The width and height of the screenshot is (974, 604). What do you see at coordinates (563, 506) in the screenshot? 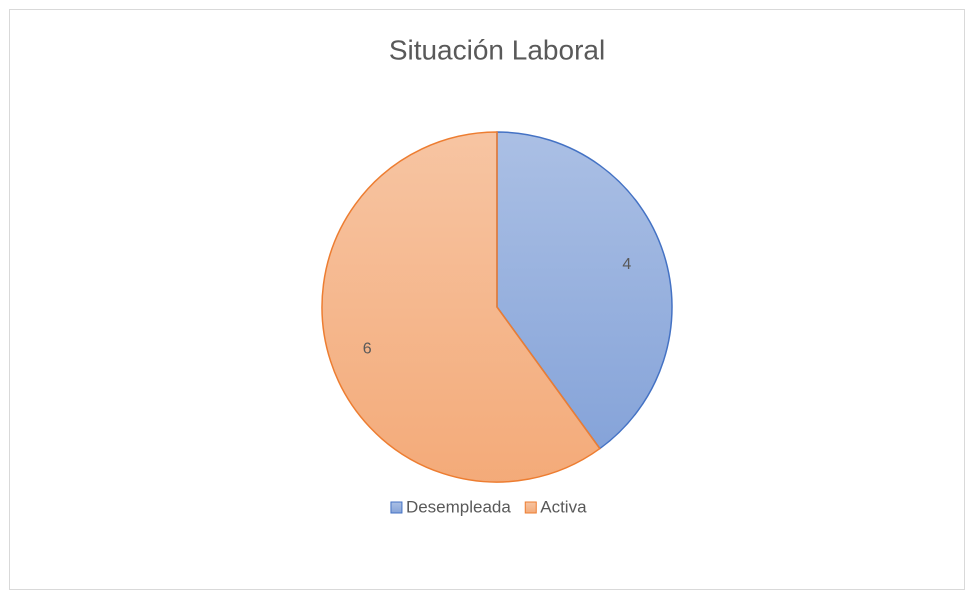
I see `legend-label: Activa` at bounding box center [563, 506].